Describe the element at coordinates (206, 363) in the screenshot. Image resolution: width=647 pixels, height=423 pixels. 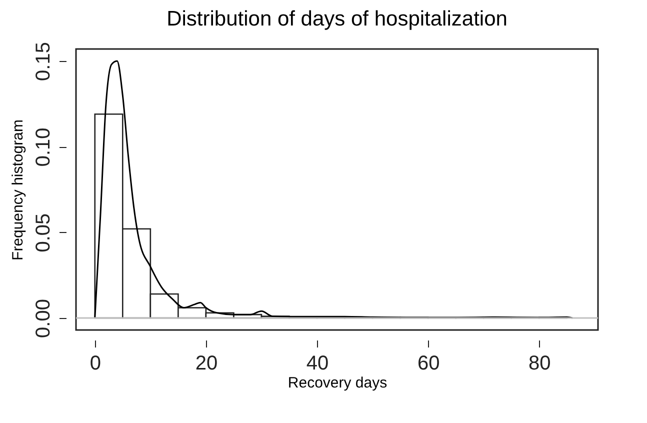
I see `x-tick-label: 20` at that location.